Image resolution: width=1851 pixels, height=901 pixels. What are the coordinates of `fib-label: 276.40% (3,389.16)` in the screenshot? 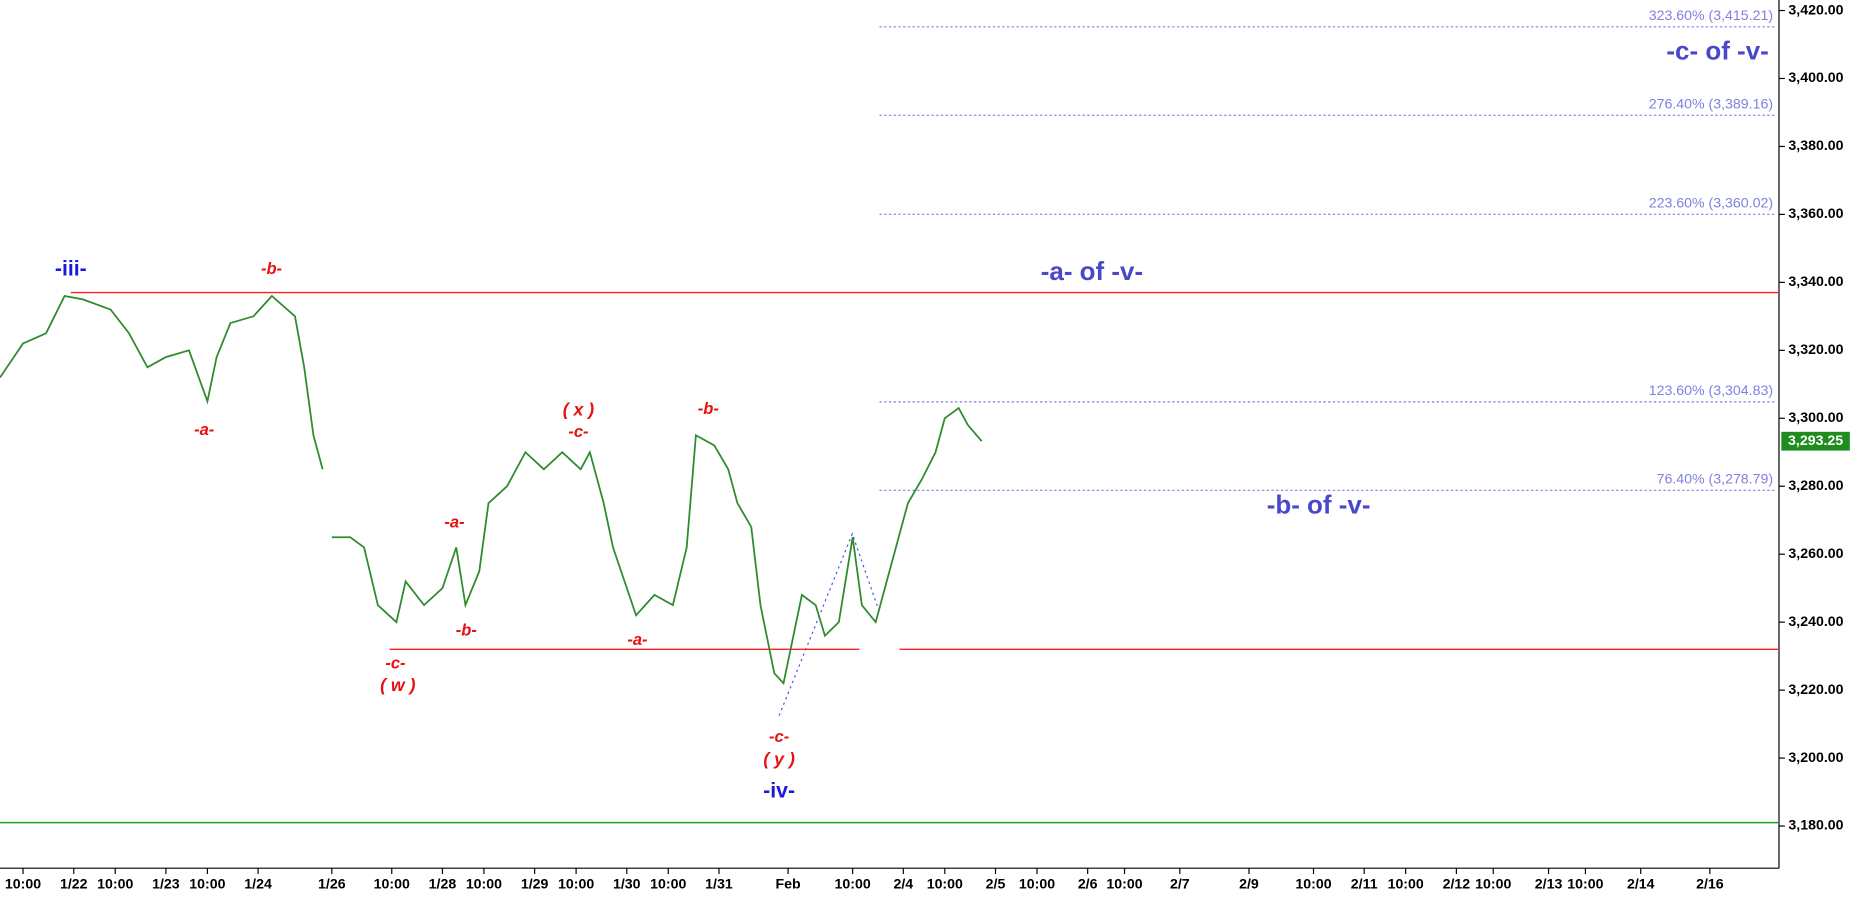 It's located at (1711, 104).